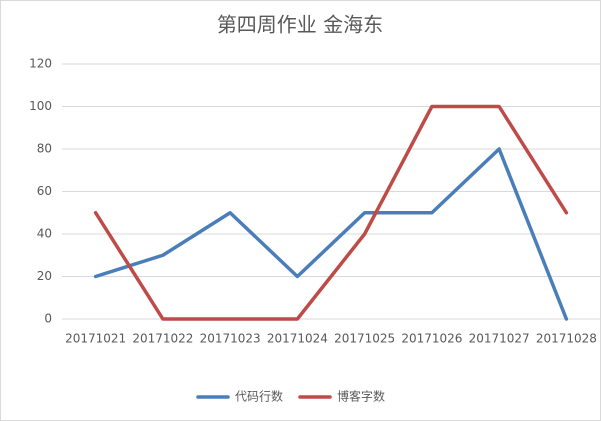  Describe the element at coordinates (44, 191) in the screenshot. I see `y-tick-label: 60` at that location.